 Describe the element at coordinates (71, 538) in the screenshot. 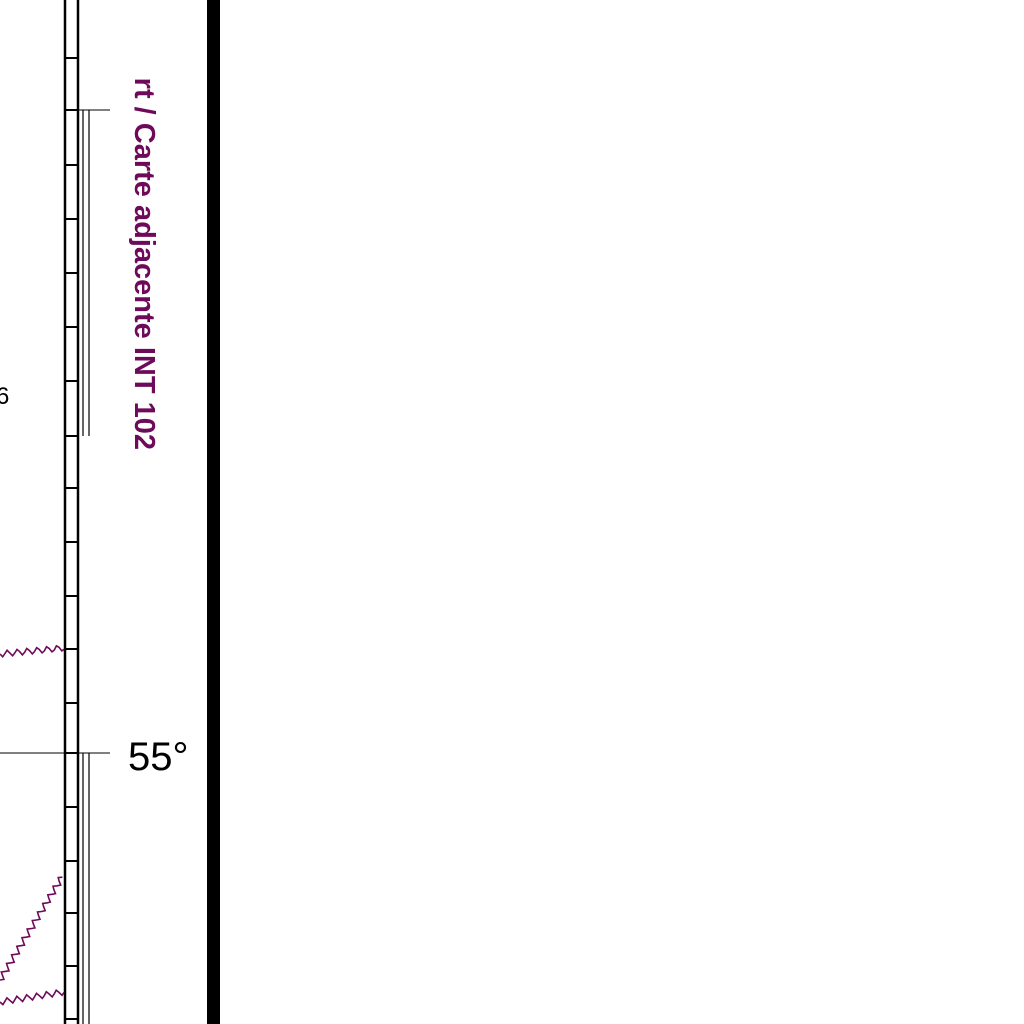

I see `scale-ticks` at that location.